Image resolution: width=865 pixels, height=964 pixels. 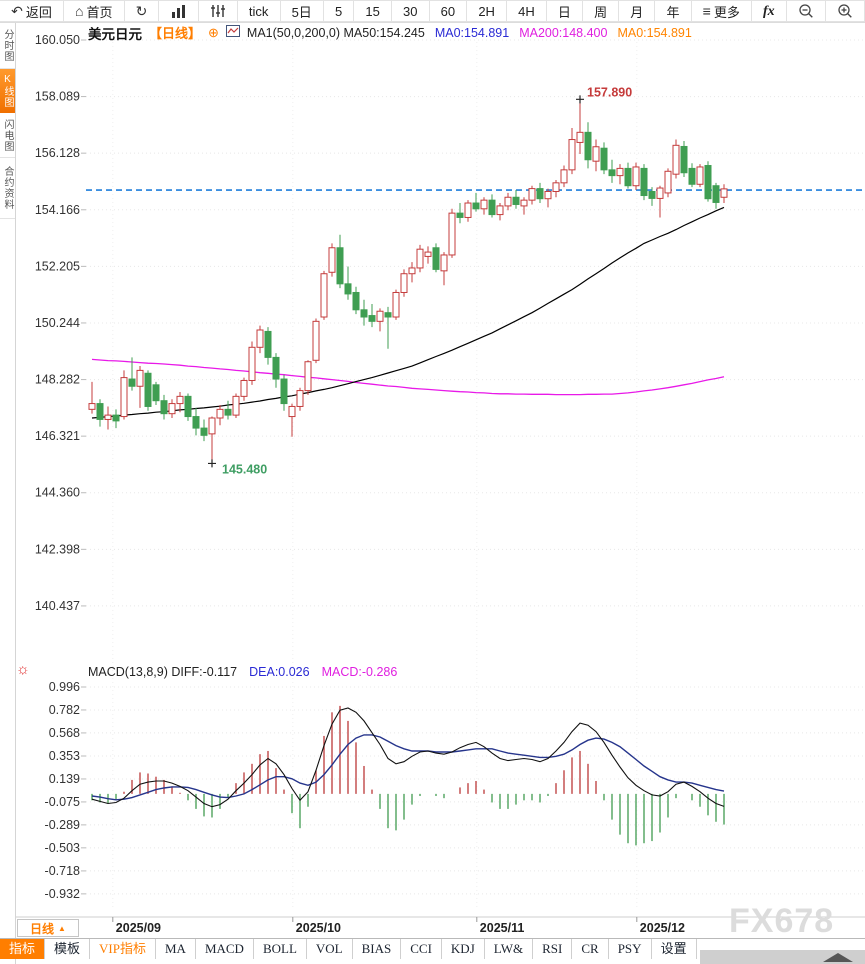 I want to click on toolbar-item-label: 5日, so click(x=301, y=12).